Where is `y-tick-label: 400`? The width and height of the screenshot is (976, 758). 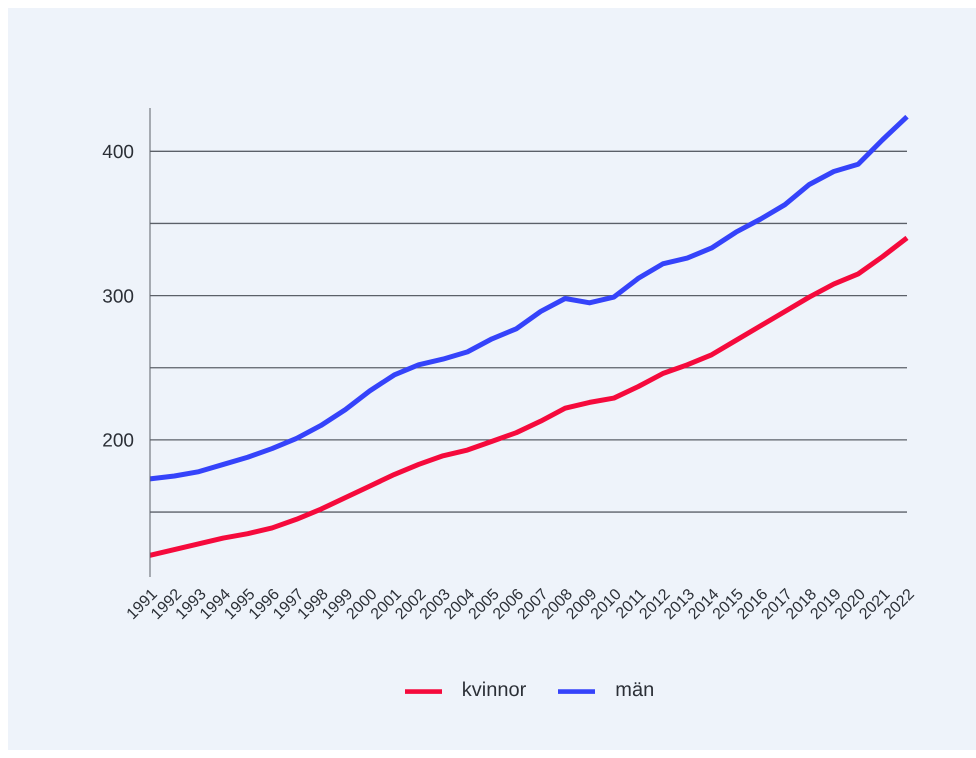
y-tick-label: 400 is located at coordinates (118, 153).